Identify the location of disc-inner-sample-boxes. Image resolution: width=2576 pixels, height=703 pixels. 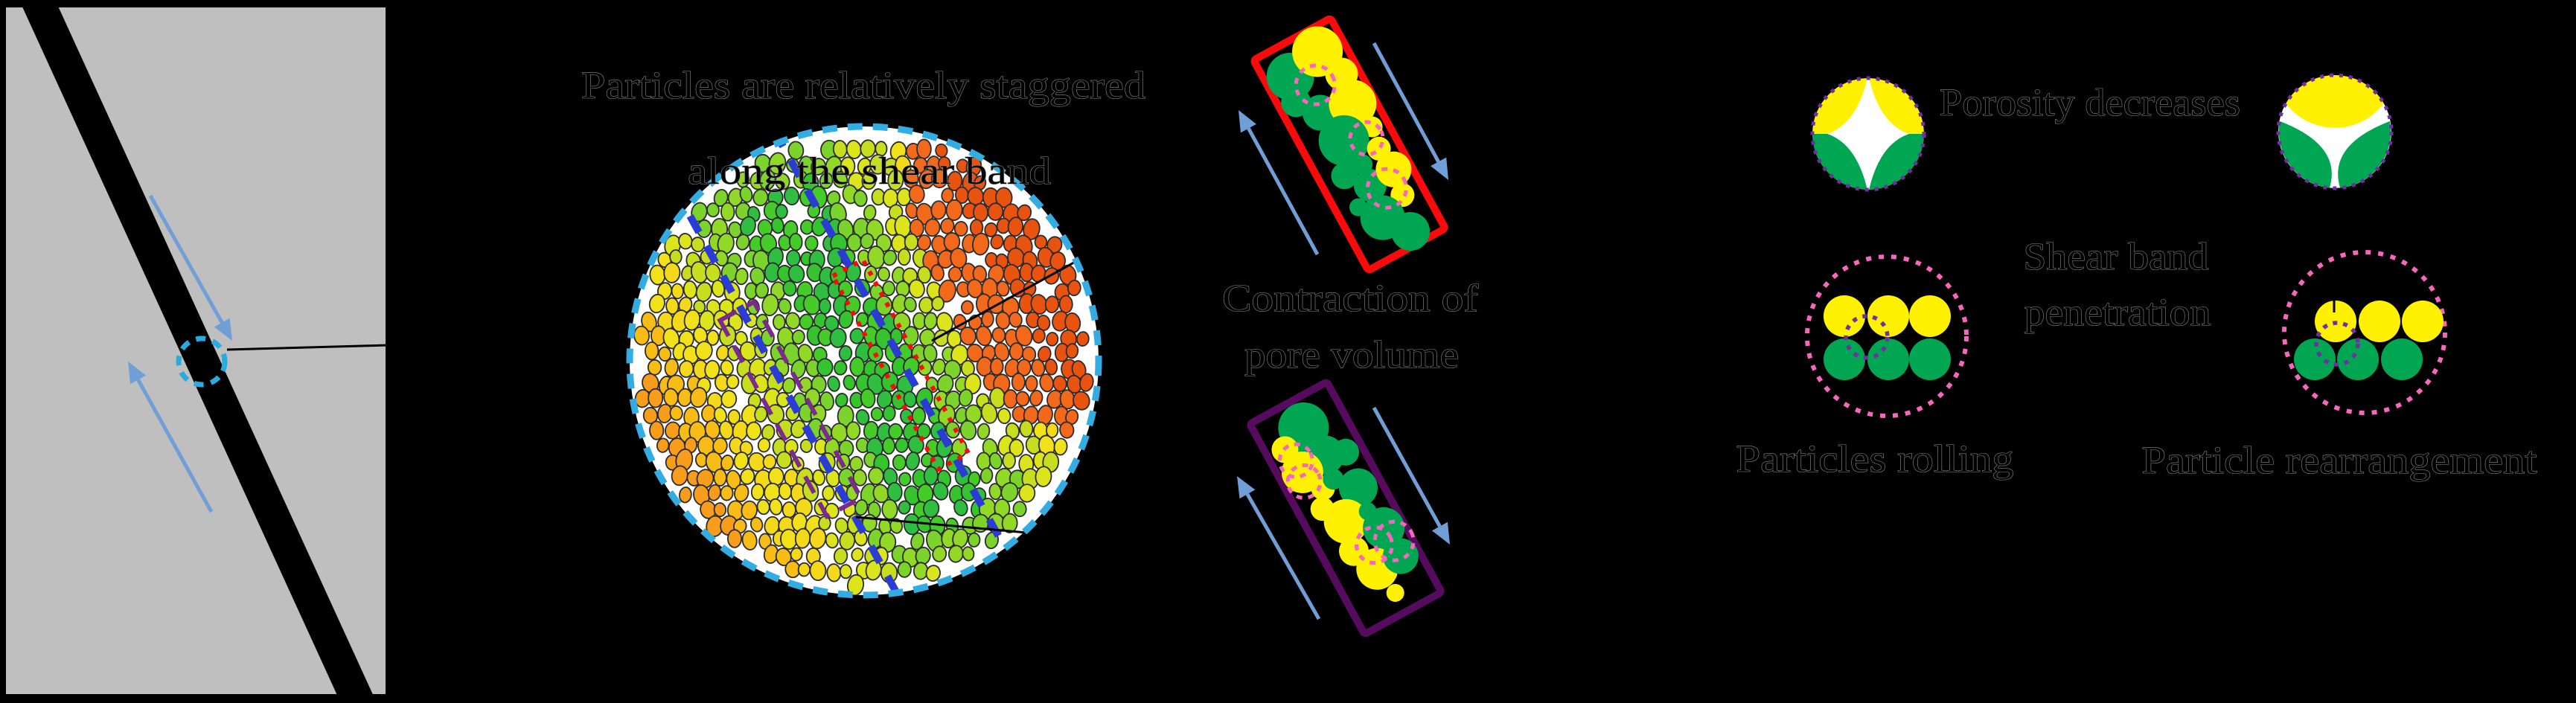
(844, 388).